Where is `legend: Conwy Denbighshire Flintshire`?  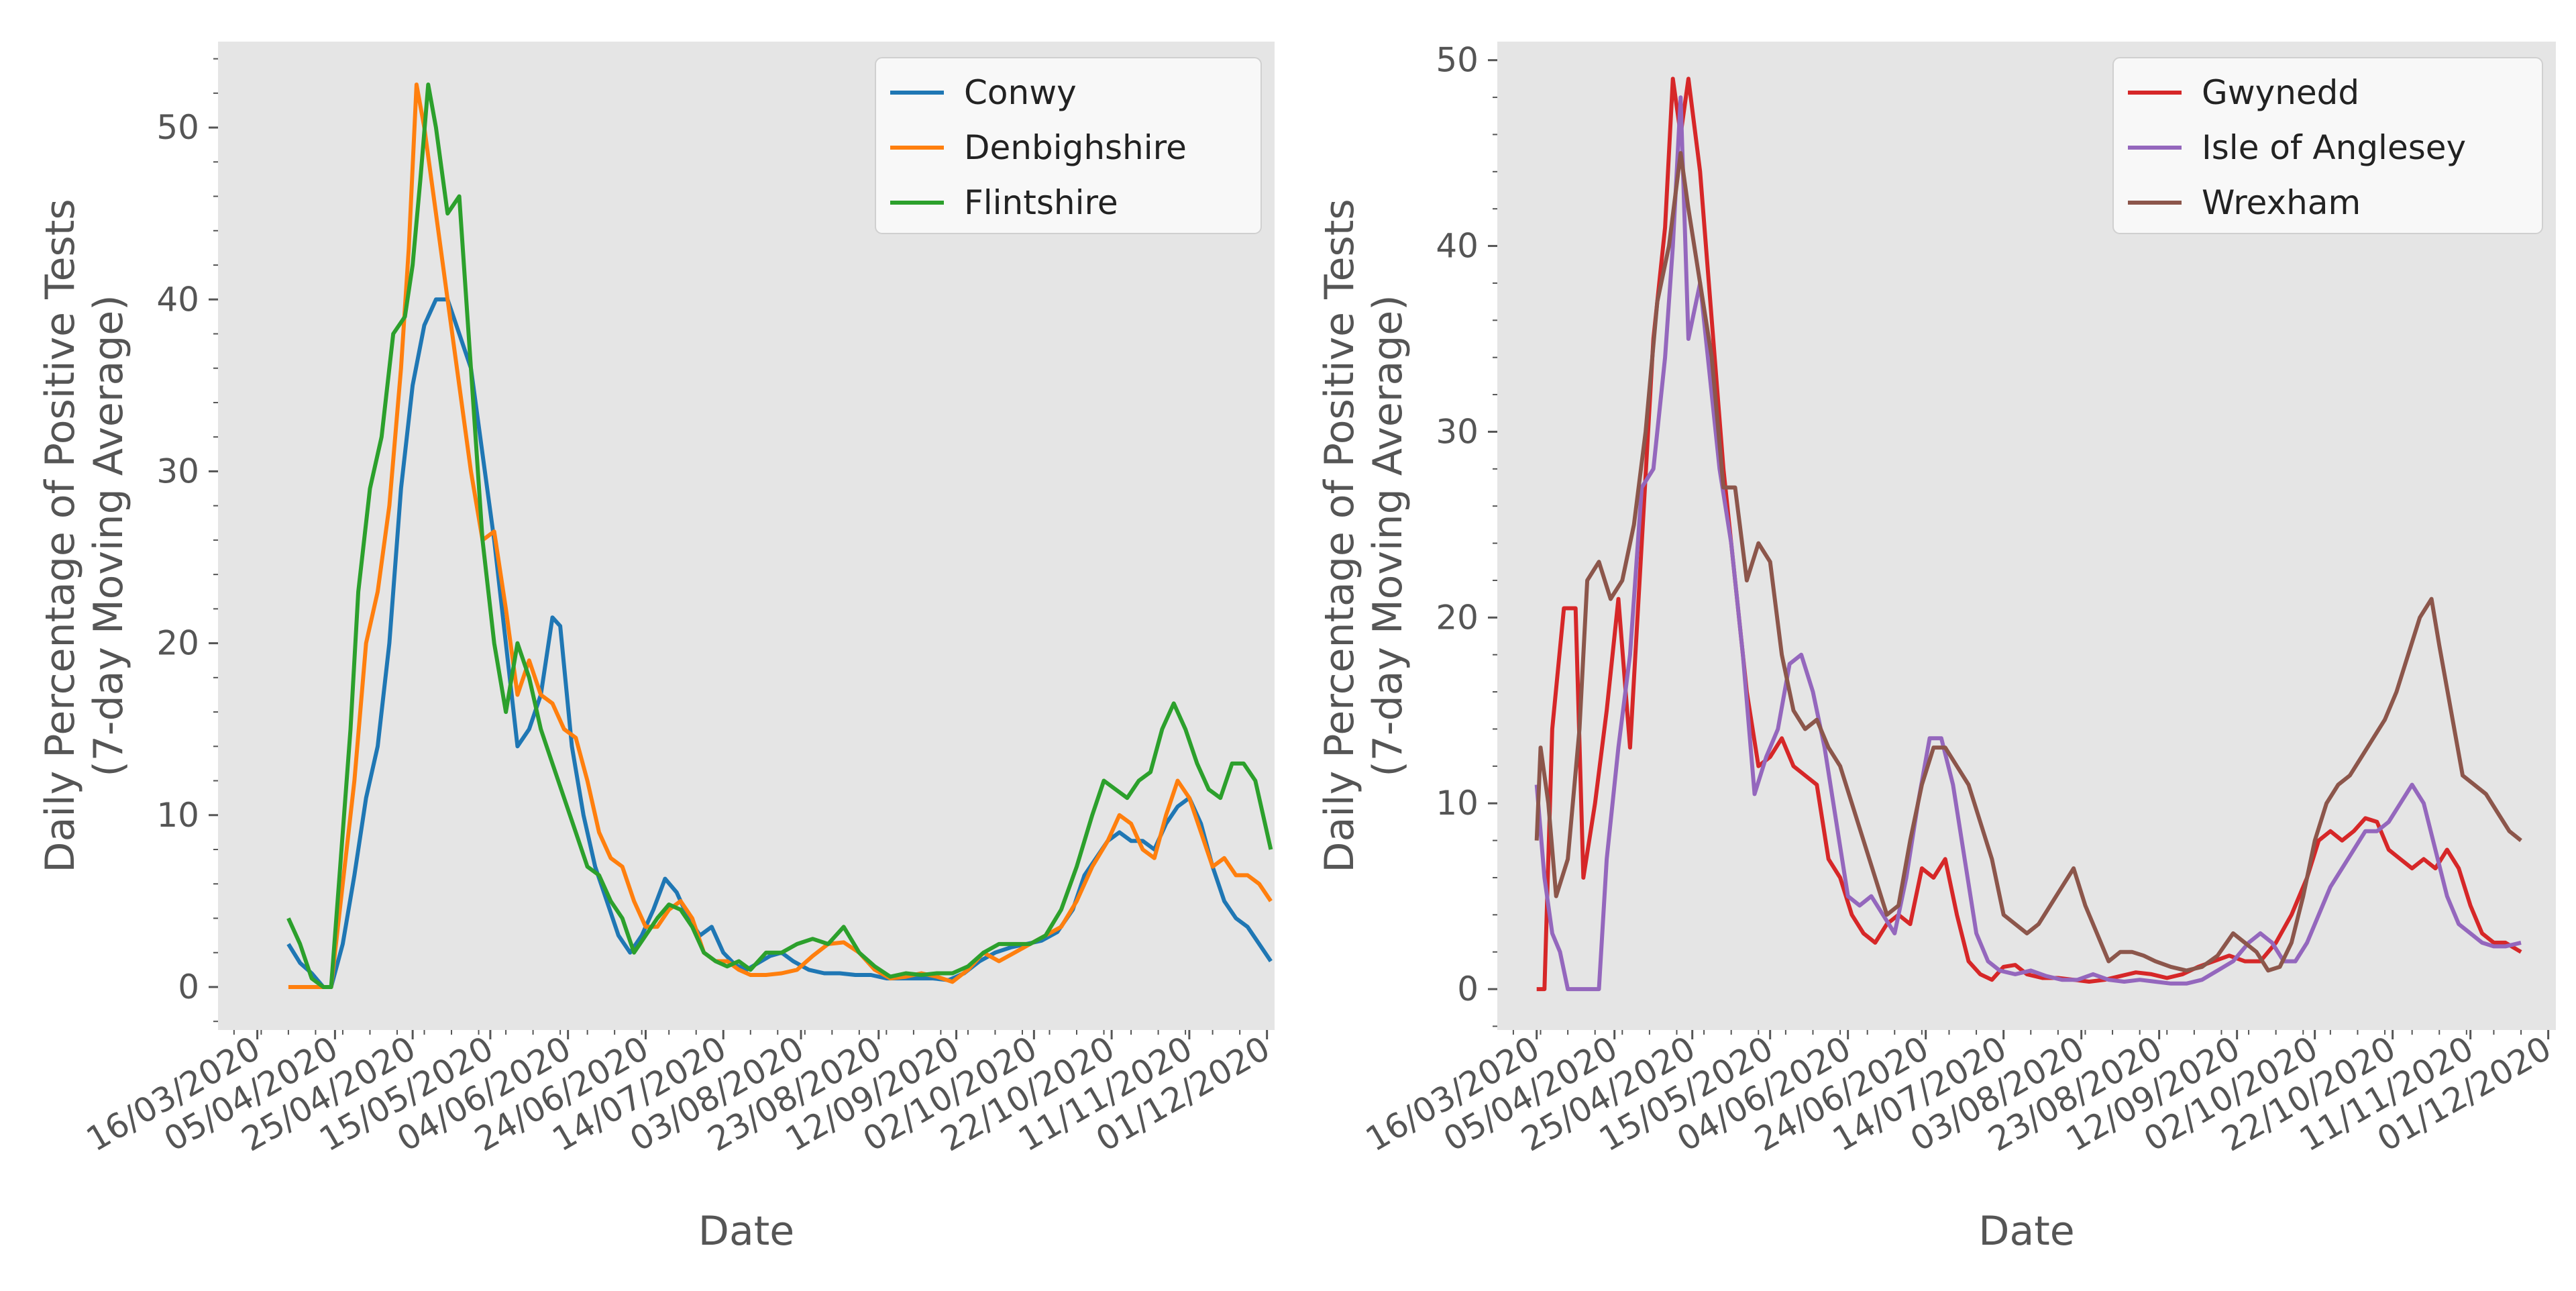
legend: Conwy Denbighshire Flintshire is located at coordinates (1068, 145).